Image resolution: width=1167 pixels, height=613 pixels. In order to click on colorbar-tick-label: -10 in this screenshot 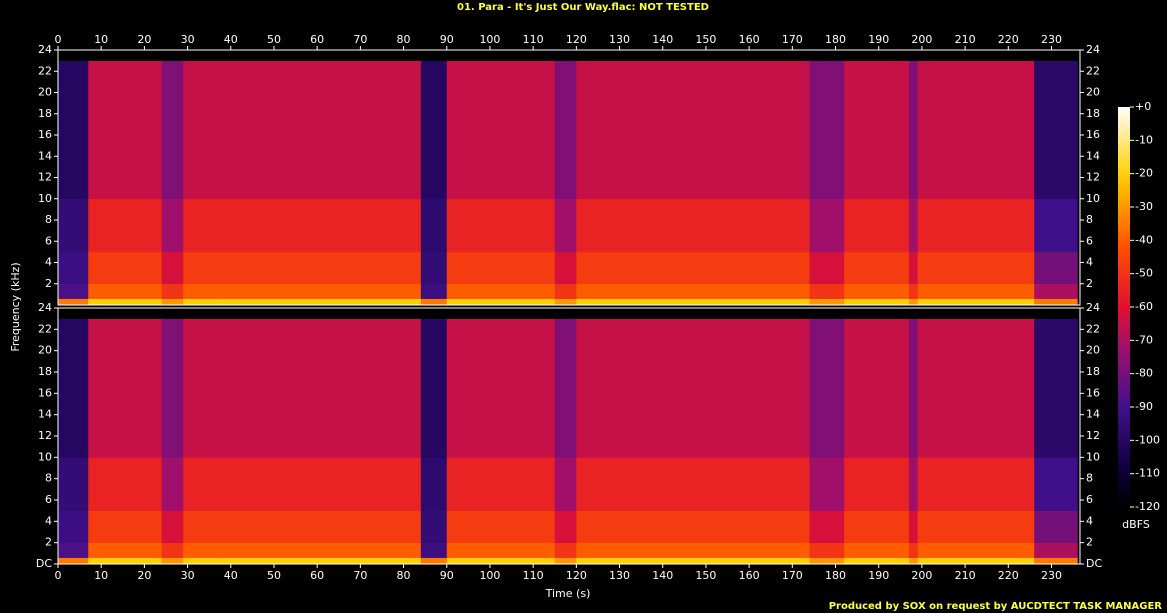, I will do `click(1144, 139)`.